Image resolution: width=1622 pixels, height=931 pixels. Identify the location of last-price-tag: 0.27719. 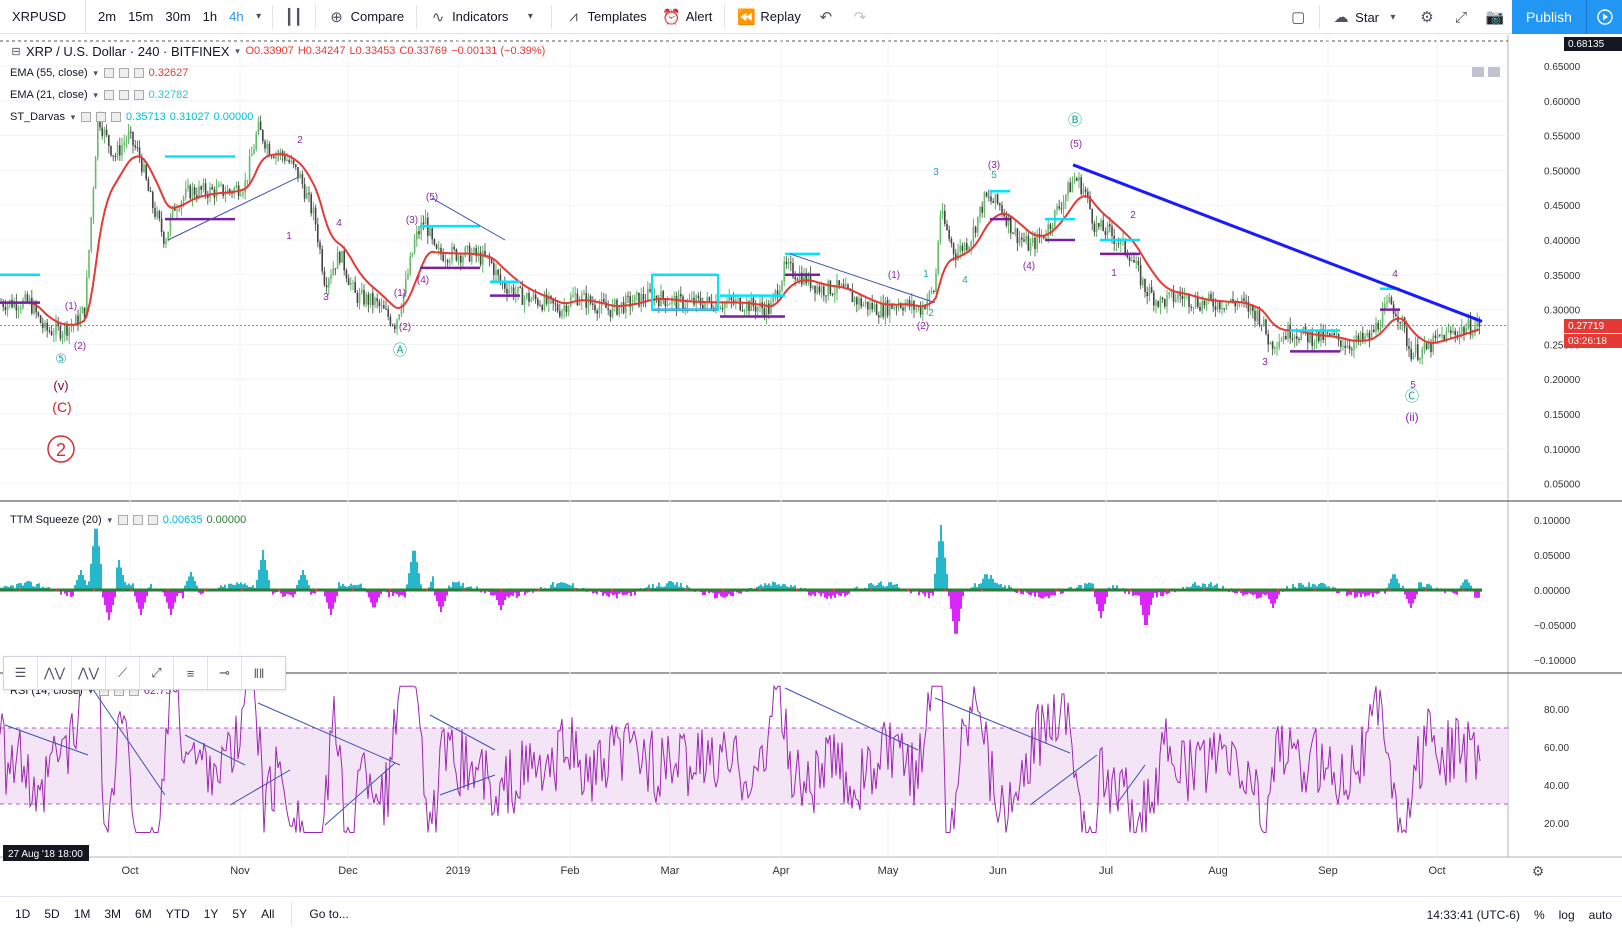
(1593, 326).